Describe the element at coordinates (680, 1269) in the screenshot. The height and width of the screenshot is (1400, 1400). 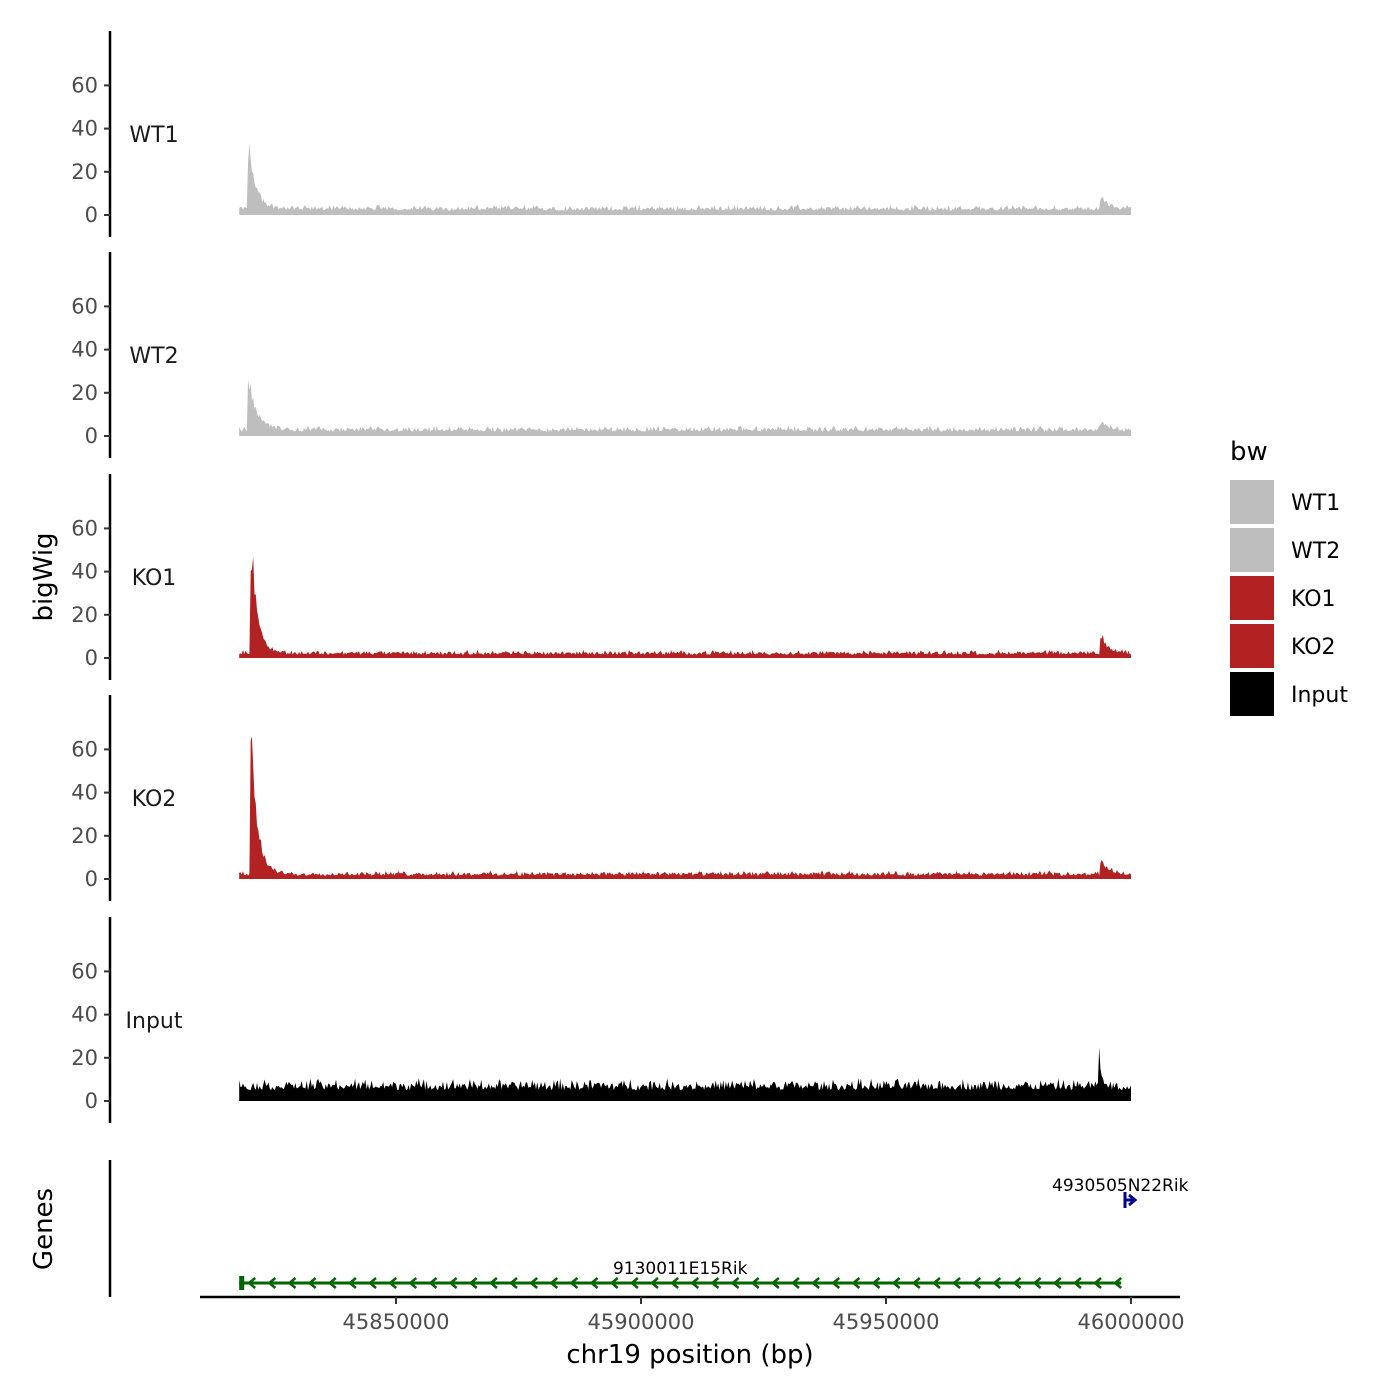
I see `gene-label: 9130011E15Rik` at that location.